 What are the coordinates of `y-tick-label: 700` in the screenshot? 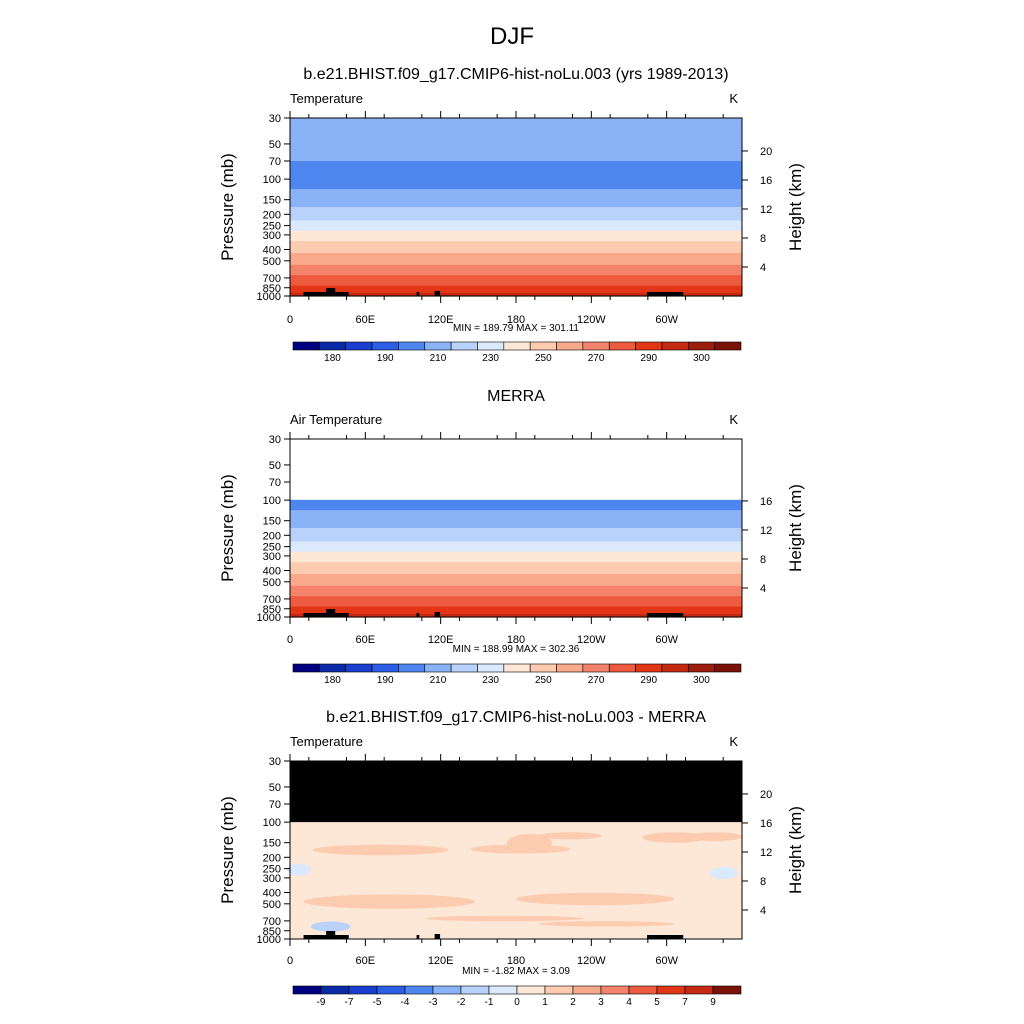 It's located at (272, 600).